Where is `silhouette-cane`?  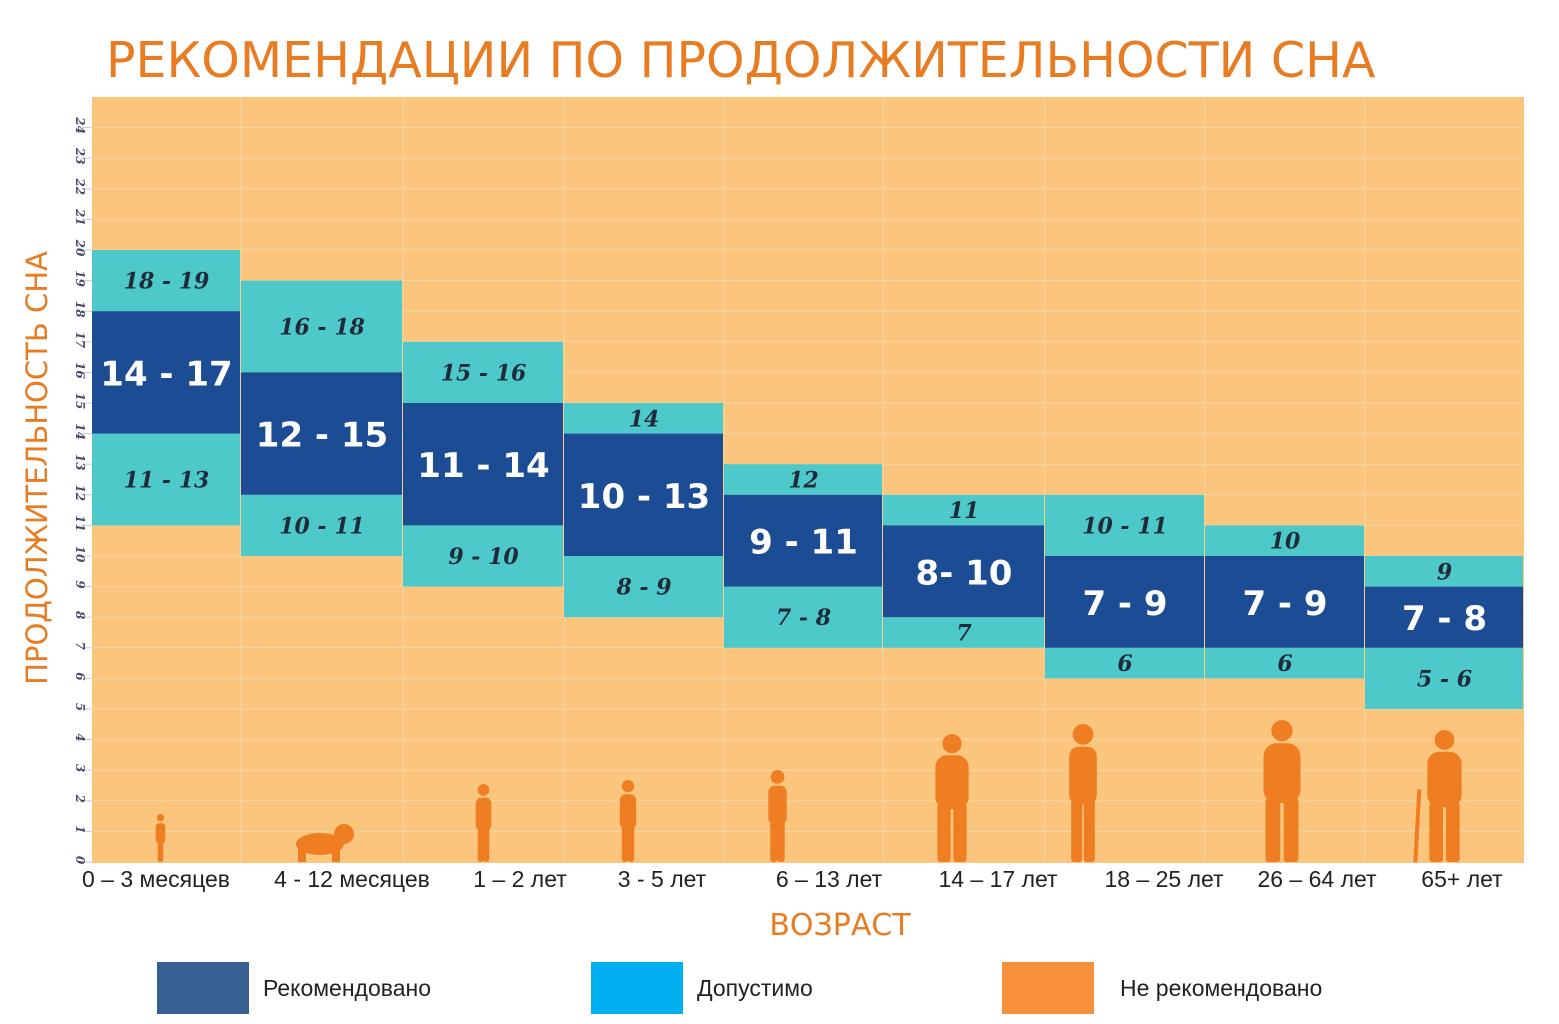 silhouette-cane is located at coordinates (1417, 826).